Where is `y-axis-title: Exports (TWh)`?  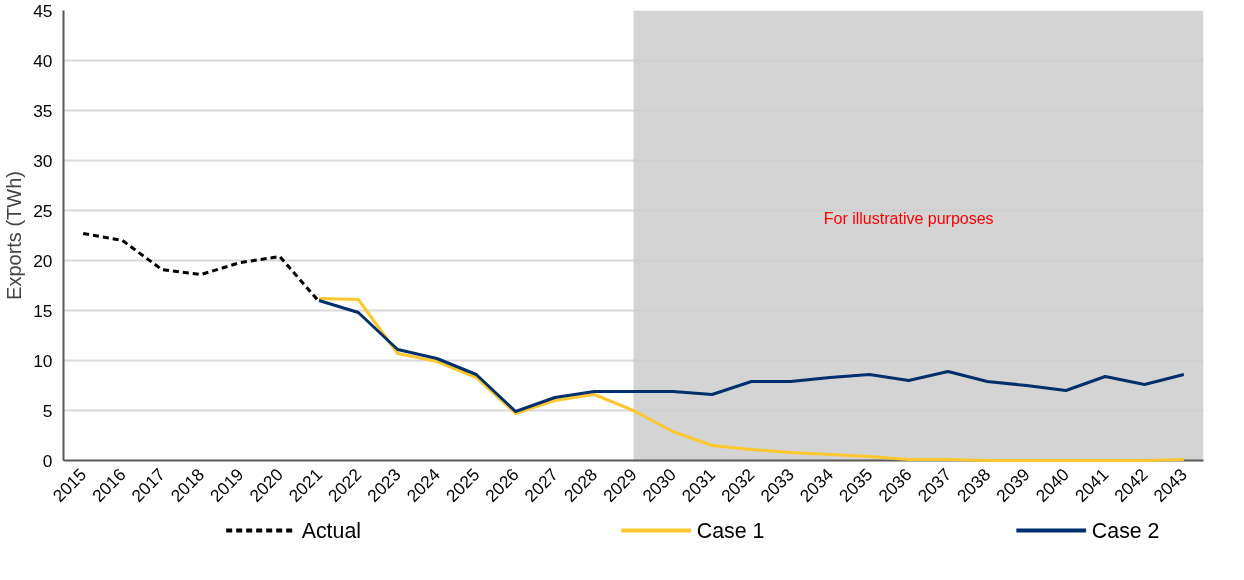
y-axis-title: Exports (TWh) is located at coordinates (14, 235).